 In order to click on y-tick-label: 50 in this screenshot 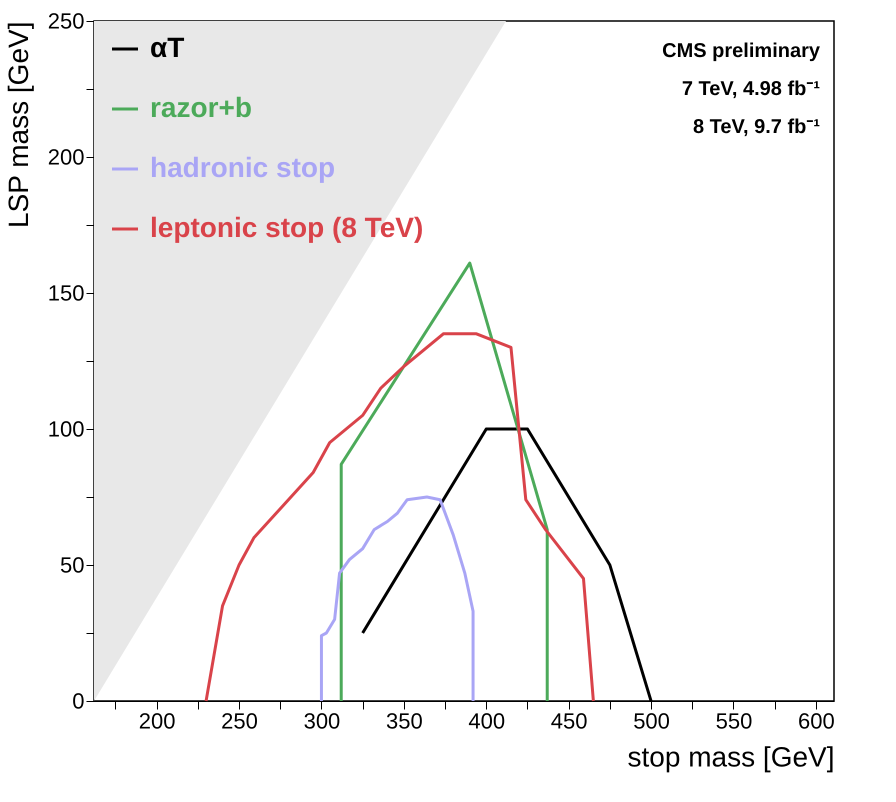, I will do `click(72, 565)`.